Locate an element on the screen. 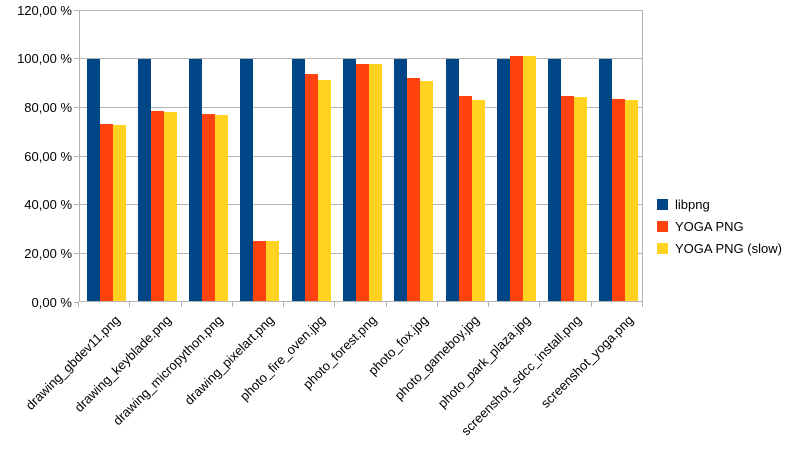  legend-label: YOGA PNG (slow) is located at coordinates (728, 248).